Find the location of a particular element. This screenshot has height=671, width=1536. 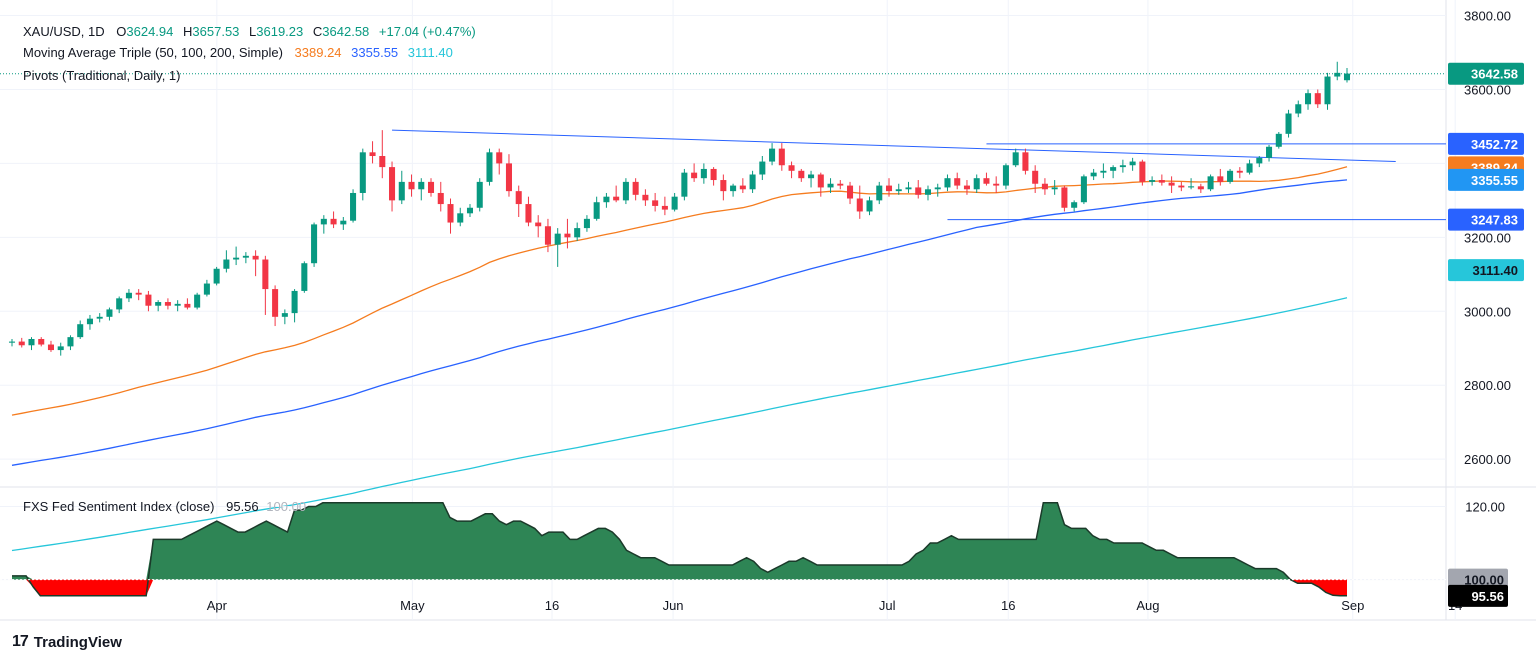

x-tick-label: May is located at coordinates (412, 605).